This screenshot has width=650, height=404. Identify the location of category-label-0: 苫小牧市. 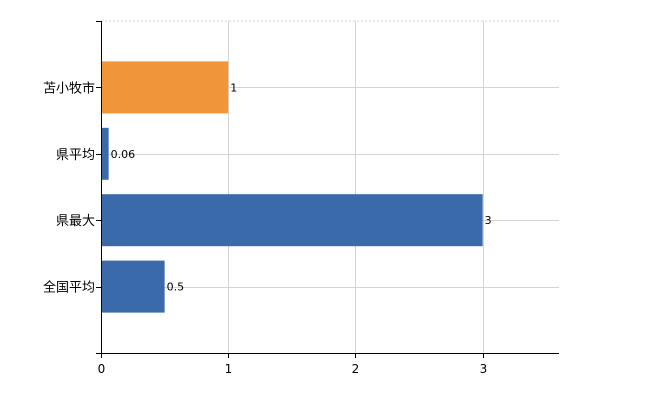
(69, 88).